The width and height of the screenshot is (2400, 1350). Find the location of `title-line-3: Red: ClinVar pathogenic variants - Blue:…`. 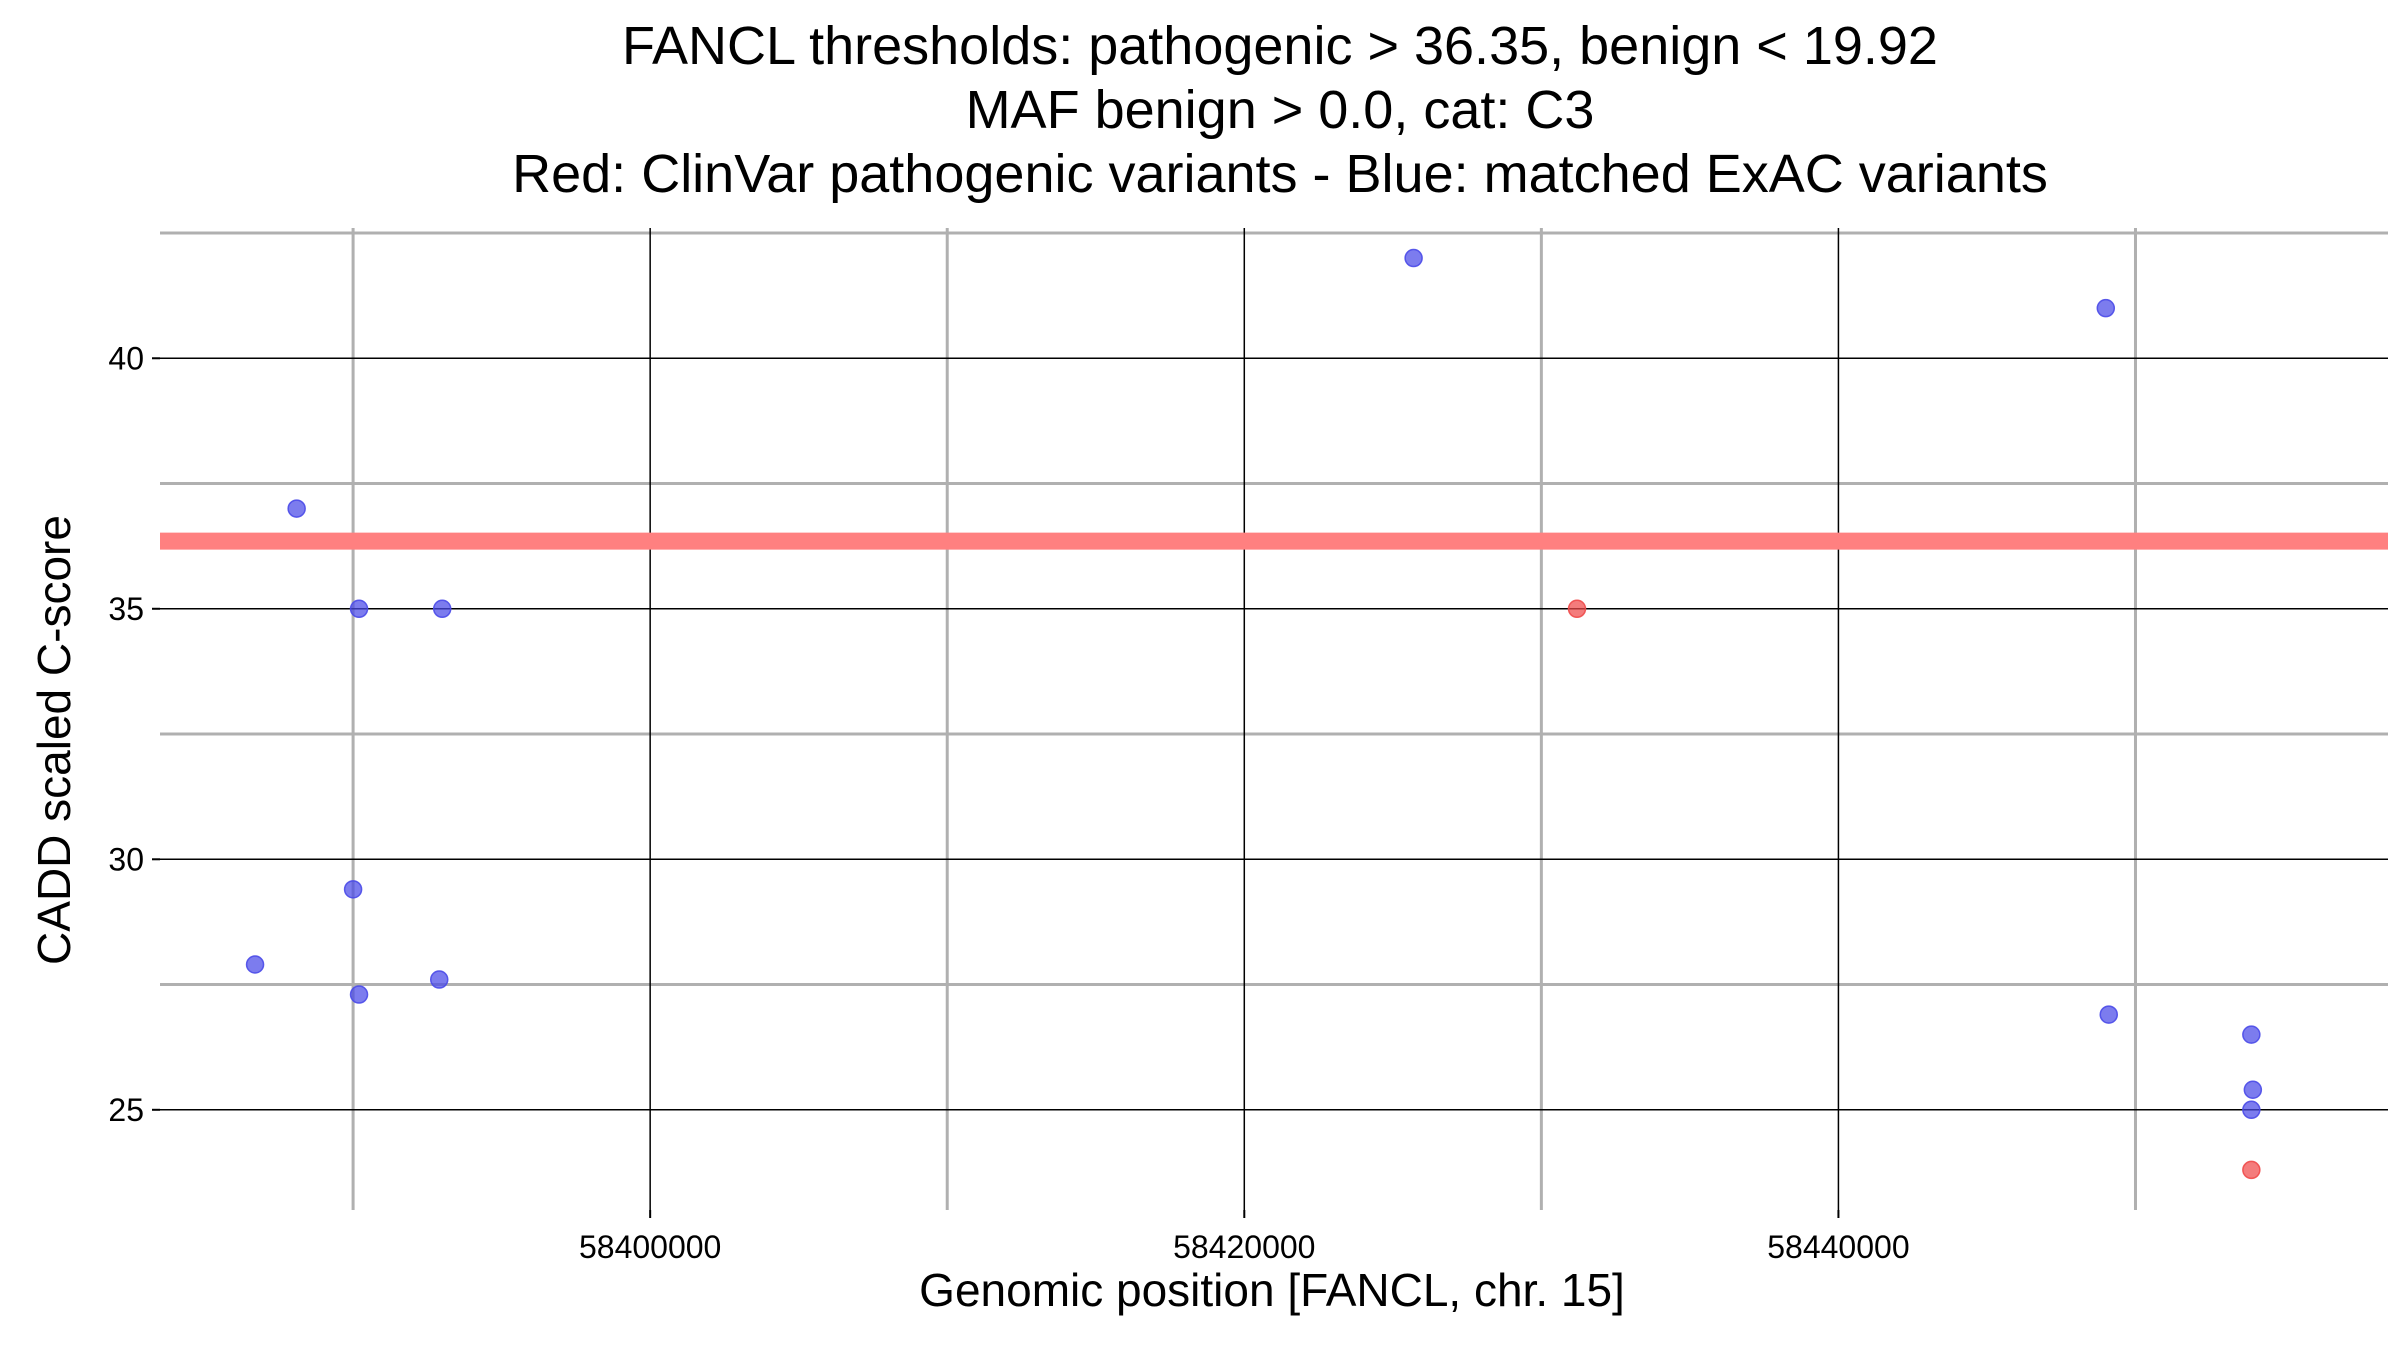

title-line-3: Red: ClinVar pathogenic variants - Blue:… is located at coordinates (1280, 174).